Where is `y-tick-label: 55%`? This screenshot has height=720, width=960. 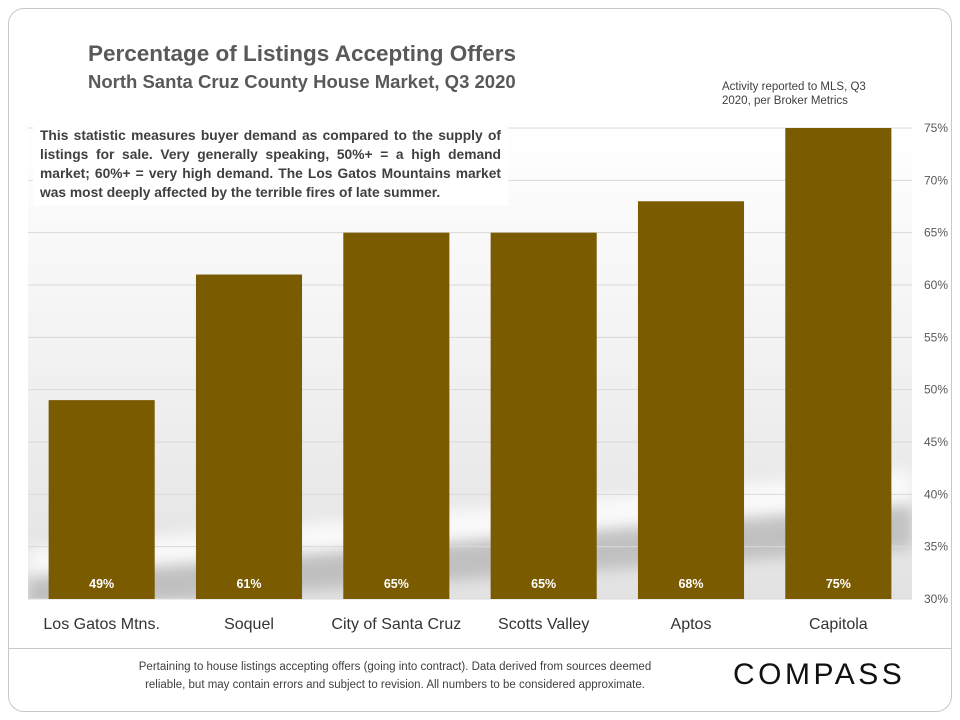 y-tick-label: 55% is located at coordinates (936, 337).